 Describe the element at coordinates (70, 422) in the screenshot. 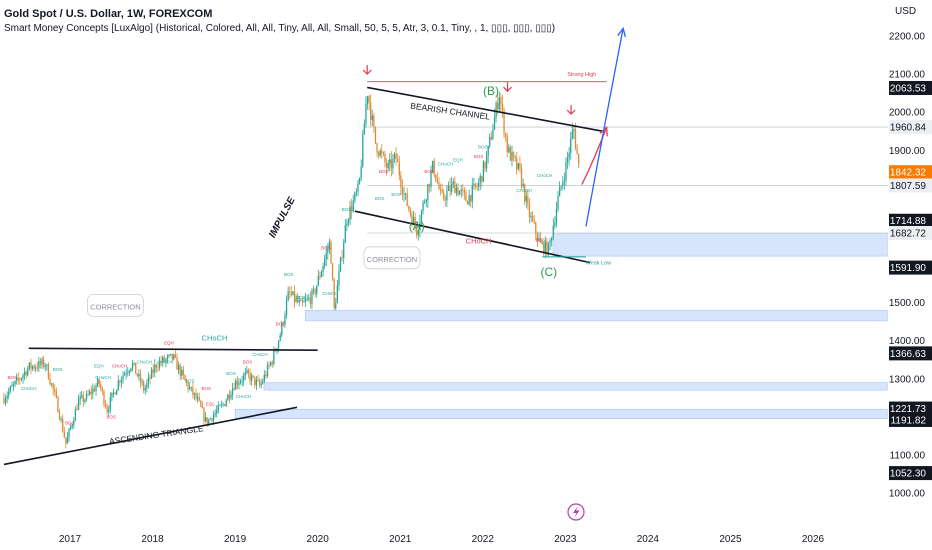

I see `smc-marker-bos-3: BOS` at that location.